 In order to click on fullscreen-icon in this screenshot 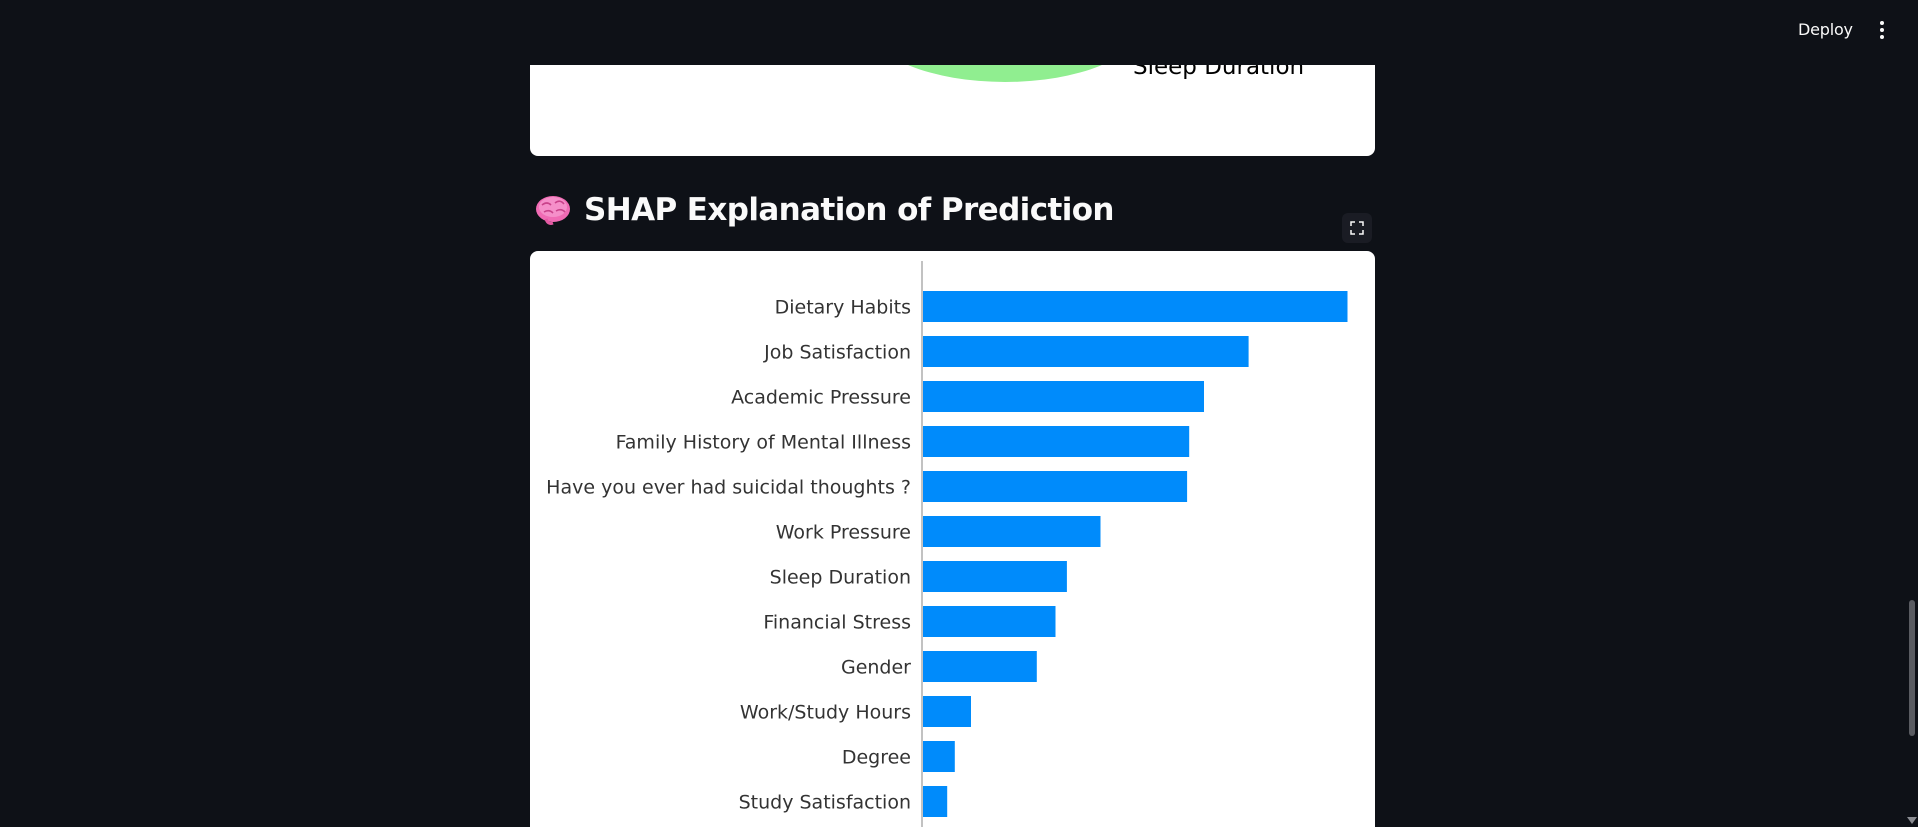, I will do `click(1357, 228)`.